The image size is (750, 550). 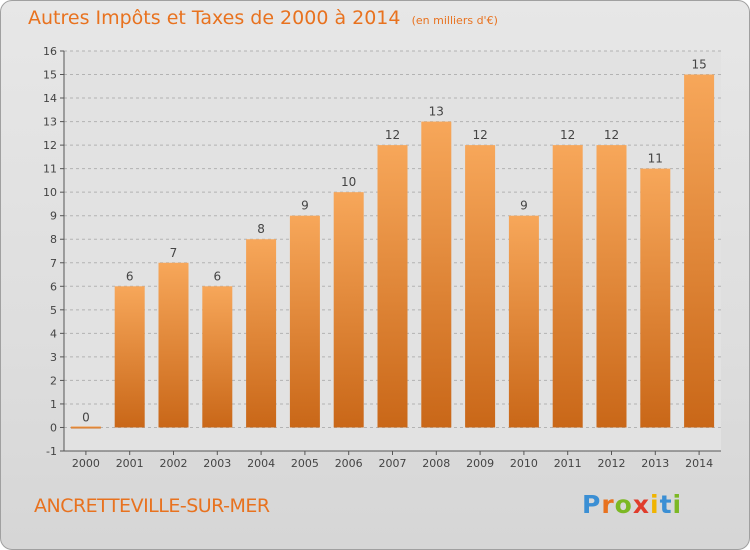 What do you see at coordinates (50, 51) in the screenshot?
I see `y-tick-label: 16` at bounding box center [50, 51].